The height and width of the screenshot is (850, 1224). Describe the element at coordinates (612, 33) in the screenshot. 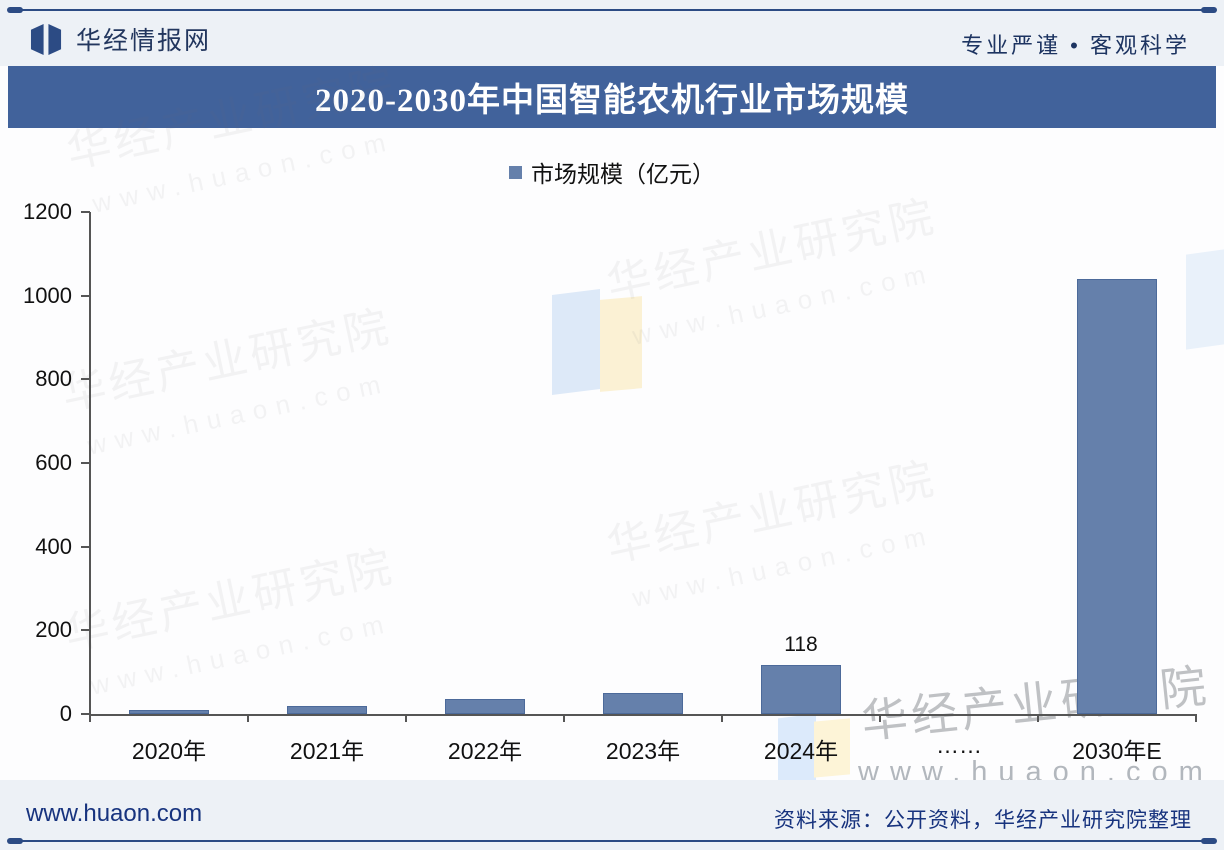

I see `header: 华经情报网 专业严谨 • 客观科学` at that location.